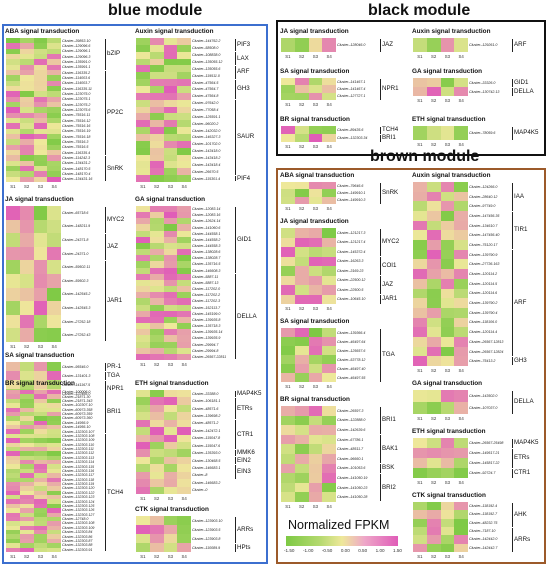  What do you see at coordinates (419, 10) in the screenshot?
I see `black-module-title: black module` at bounding box center [419, 10].